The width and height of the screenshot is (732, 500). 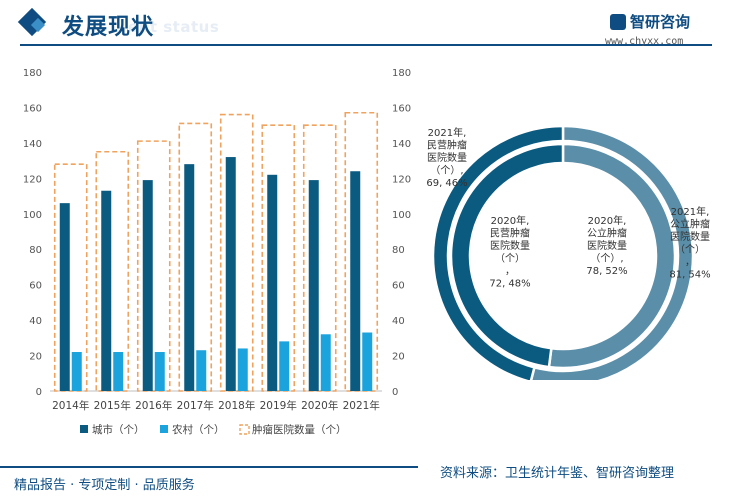 I want to click on donut-slice-inner, so click(x=507, y=255).